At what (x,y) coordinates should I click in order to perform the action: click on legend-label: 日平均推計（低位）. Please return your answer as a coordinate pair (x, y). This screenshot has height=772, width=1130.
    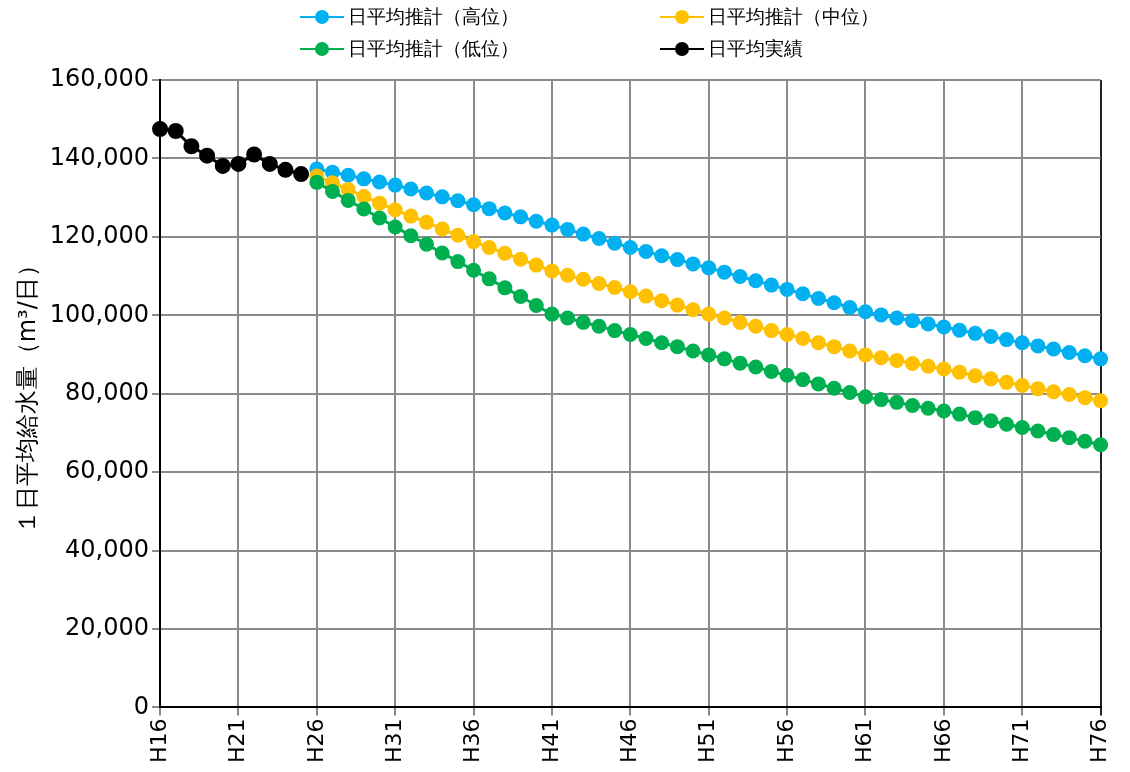
    Looking at the image, I should click on (433, 48).